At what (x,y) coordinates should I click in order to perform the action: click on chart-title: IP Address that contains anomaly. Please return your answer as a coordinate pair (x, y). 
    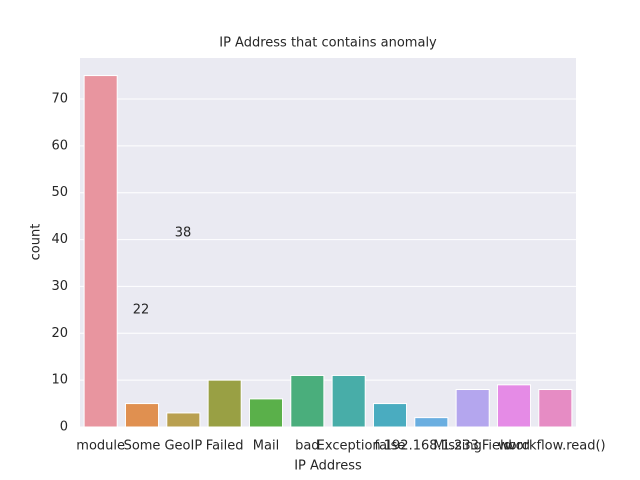
    Looking at the image, I should click on (328, 43).